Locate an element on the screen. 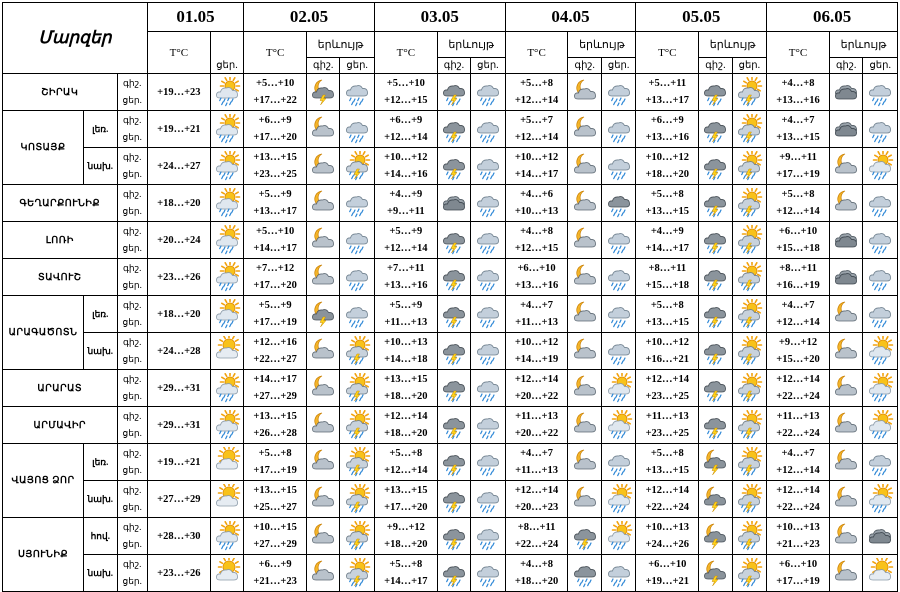 The width and height of the screenshot is (900, 592). day-temperature: +25…+27 is located at coordinates (275, 507).